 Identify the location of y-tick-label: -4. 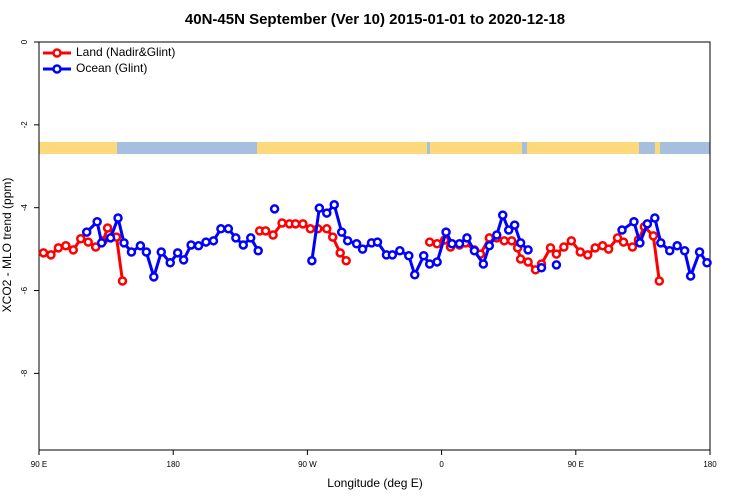
(24, 208).